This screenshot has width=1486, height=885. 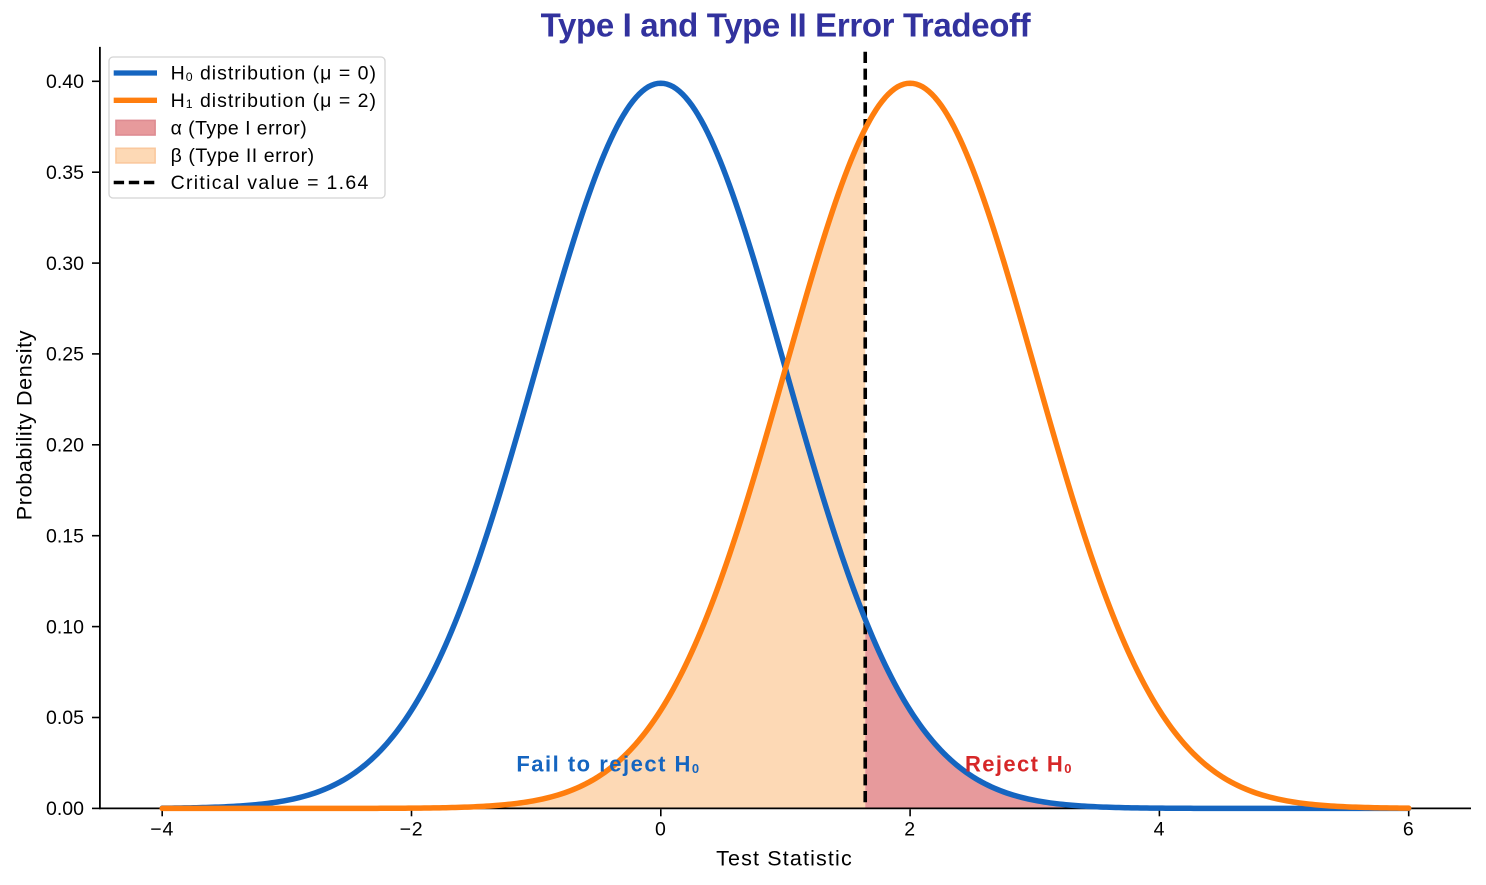 What do you see at coordinates (1160, 830) in the screenshot?
I see `svg-text: 4` at bounding box center [1160, 830].